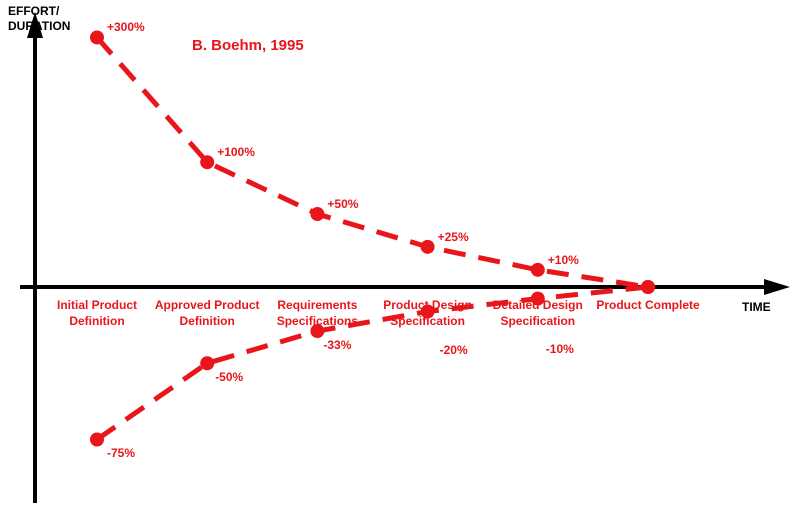  What do you see at coordinates (126, 27) in the screenshot?
I see `data-label: +300%` at bounding box center [126, 27].